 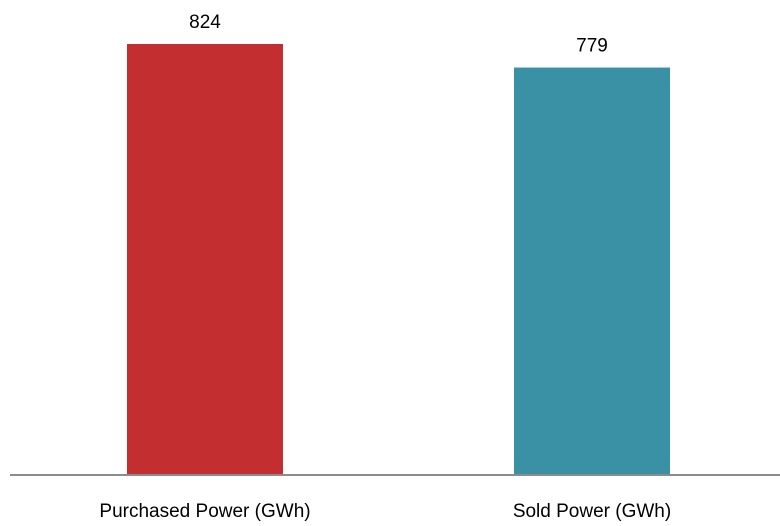 What do you see at coordinates (385, 511) in the screenshot?
I see `category-labels-group: Purchased Power (GWh) Sold Power (GWh)` at bounding box center [385, 511].